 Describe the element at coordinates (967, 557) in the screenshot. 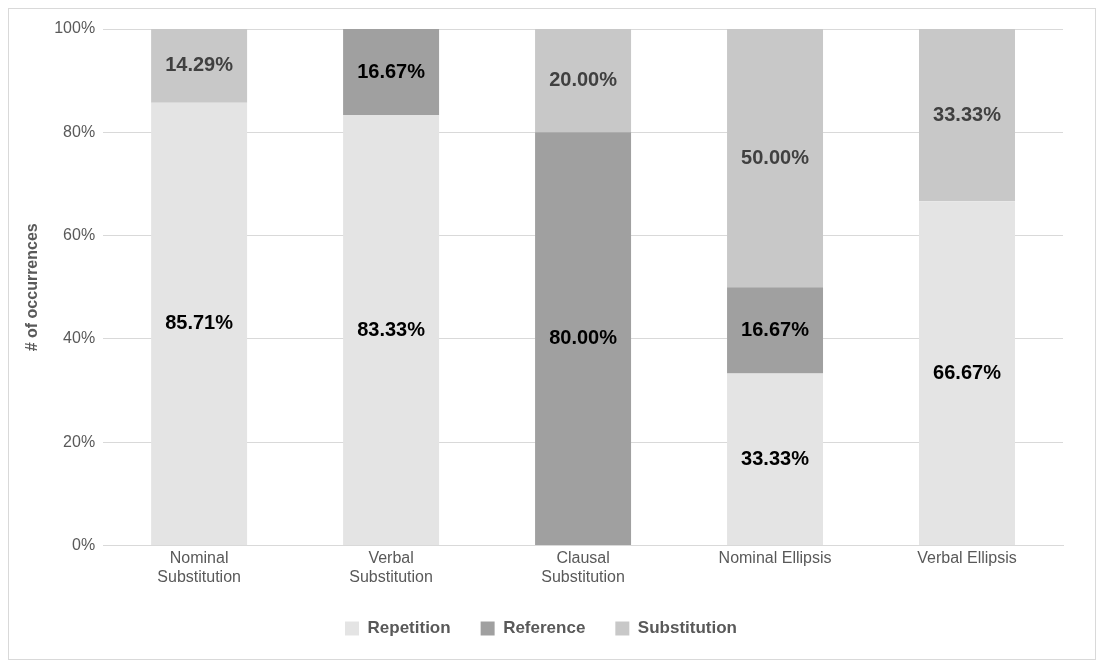

I see `x-tick-label: Verbal Ellipsis` at that location.